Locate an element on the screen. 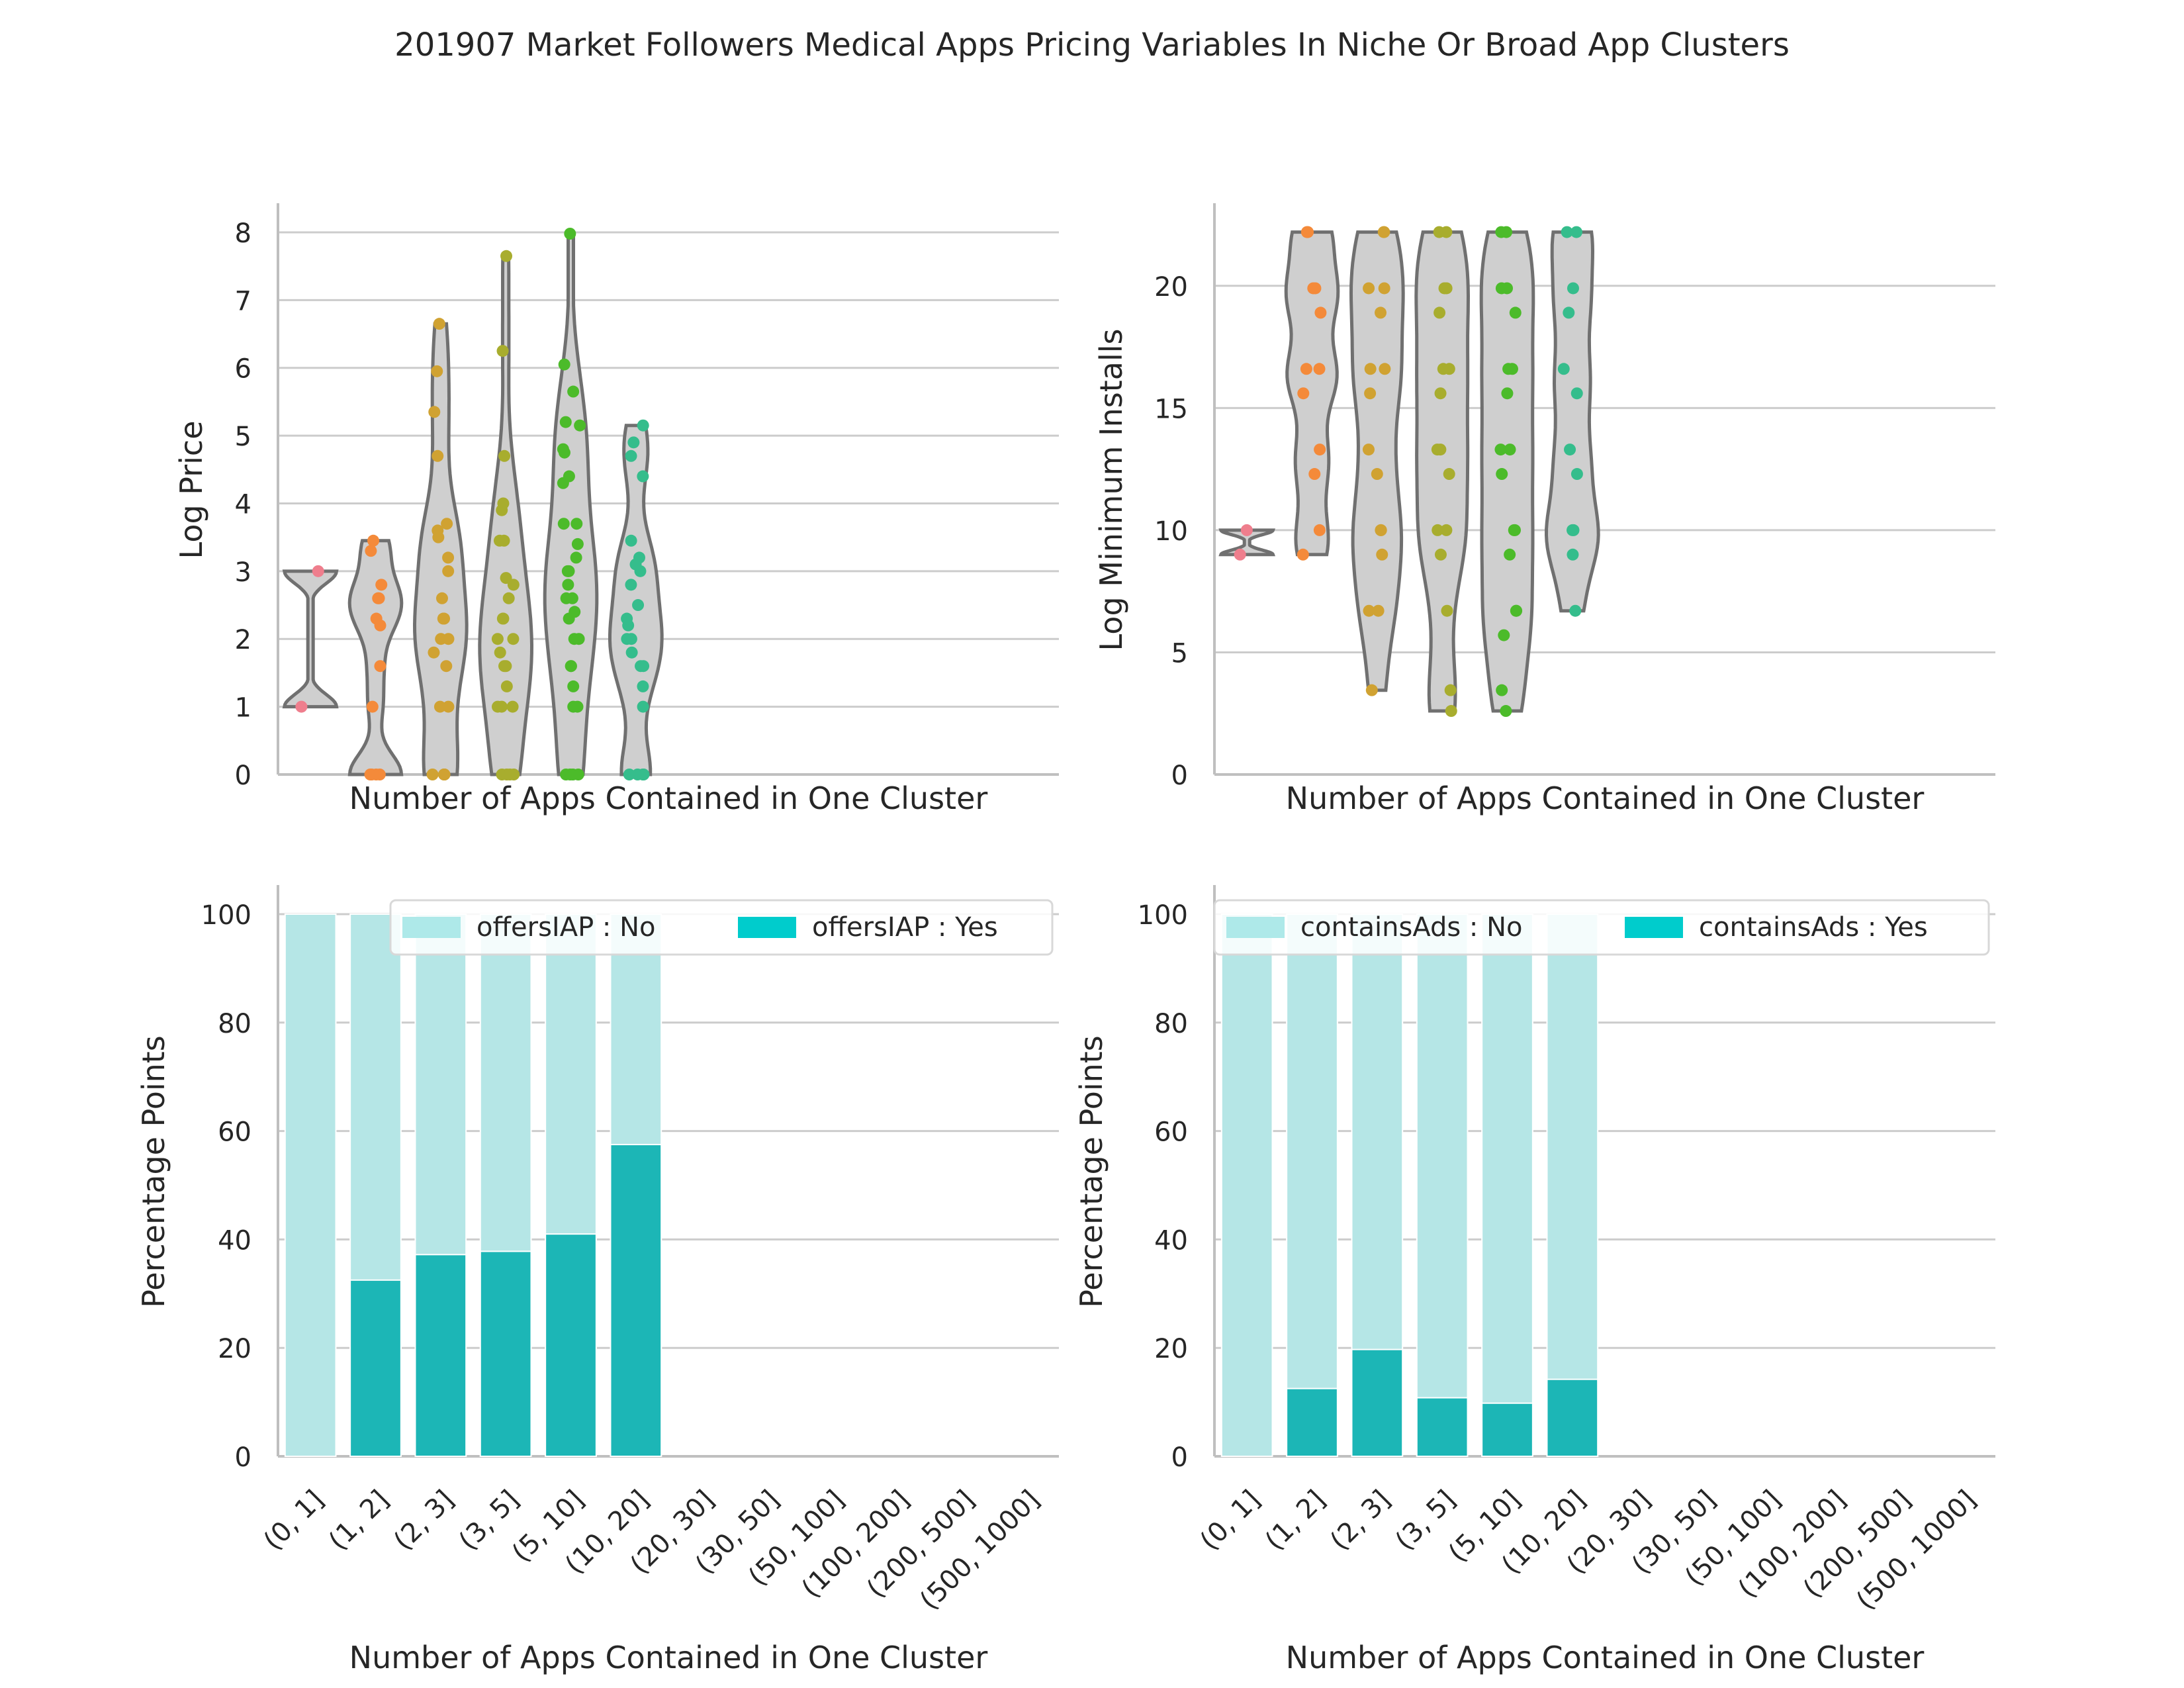  y-tick-label: 60 is located at coordinates (235, 1132).